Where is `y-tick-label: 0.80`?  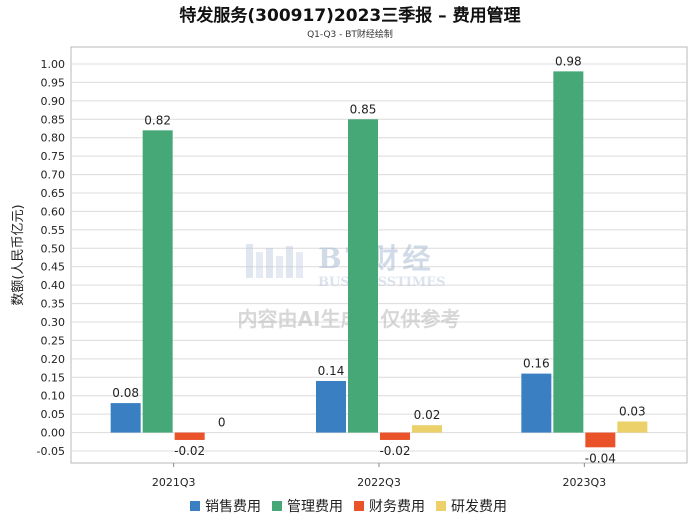
y-tick-label: 0.80 is located at coordinates (53, 138).